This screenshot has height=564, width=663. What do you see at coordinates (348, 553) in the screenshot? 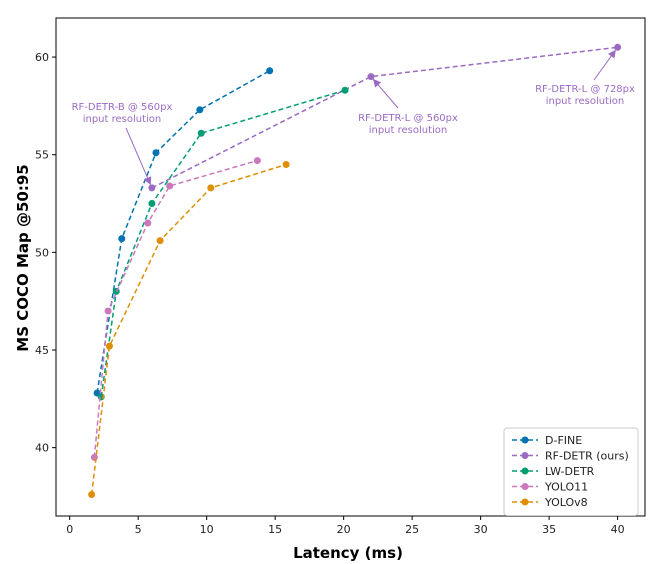
I see `x-axis-title: Latency (ms)` at bounding box center [348, 553].